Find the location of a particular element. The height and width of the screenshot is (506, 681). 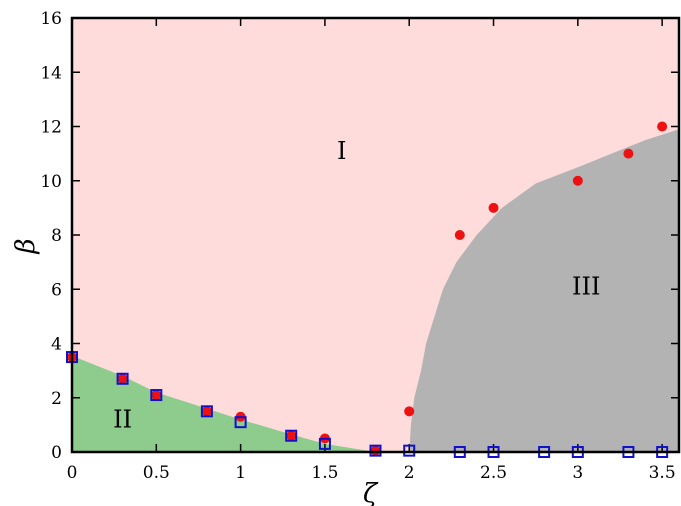

region-label-I: I is located at coordinates (341, 151).